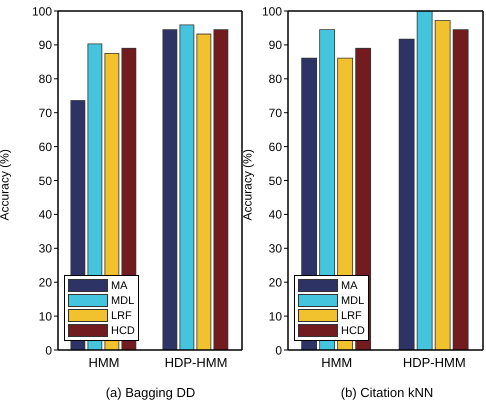 This screenshot has height=411, width=486. What do you see at coordinates (150, 392) in the screenshot?
I see `text: (a) Bagging DD` at bounding box center [150, 392].